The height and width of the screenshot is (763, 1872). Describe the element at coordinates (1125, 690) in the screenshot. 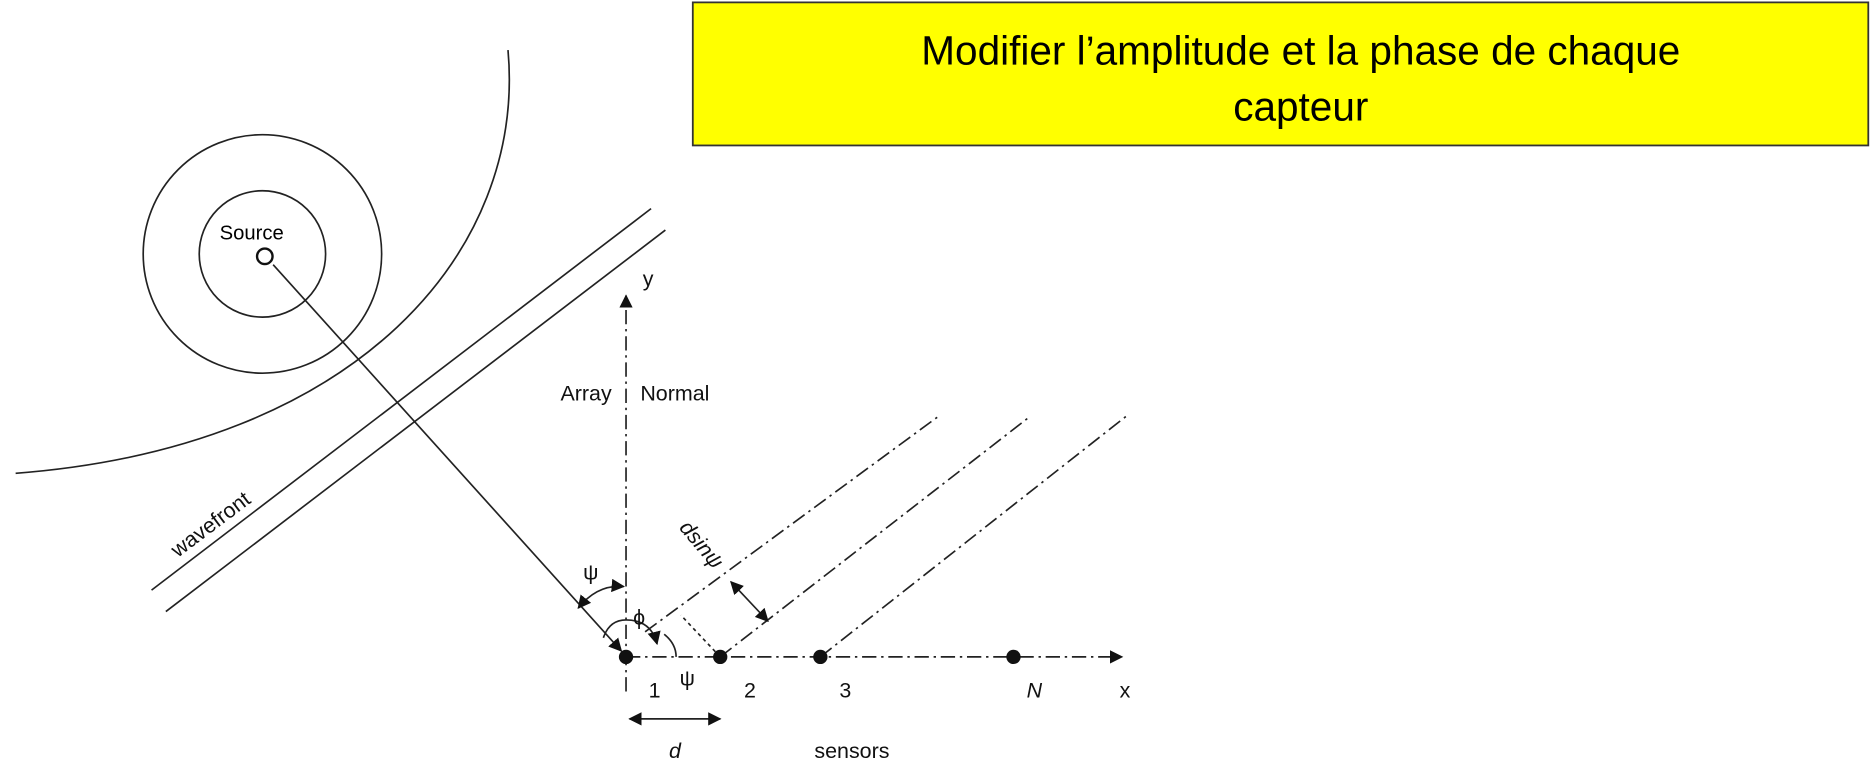

I see `x-axis-label: x` at that location.